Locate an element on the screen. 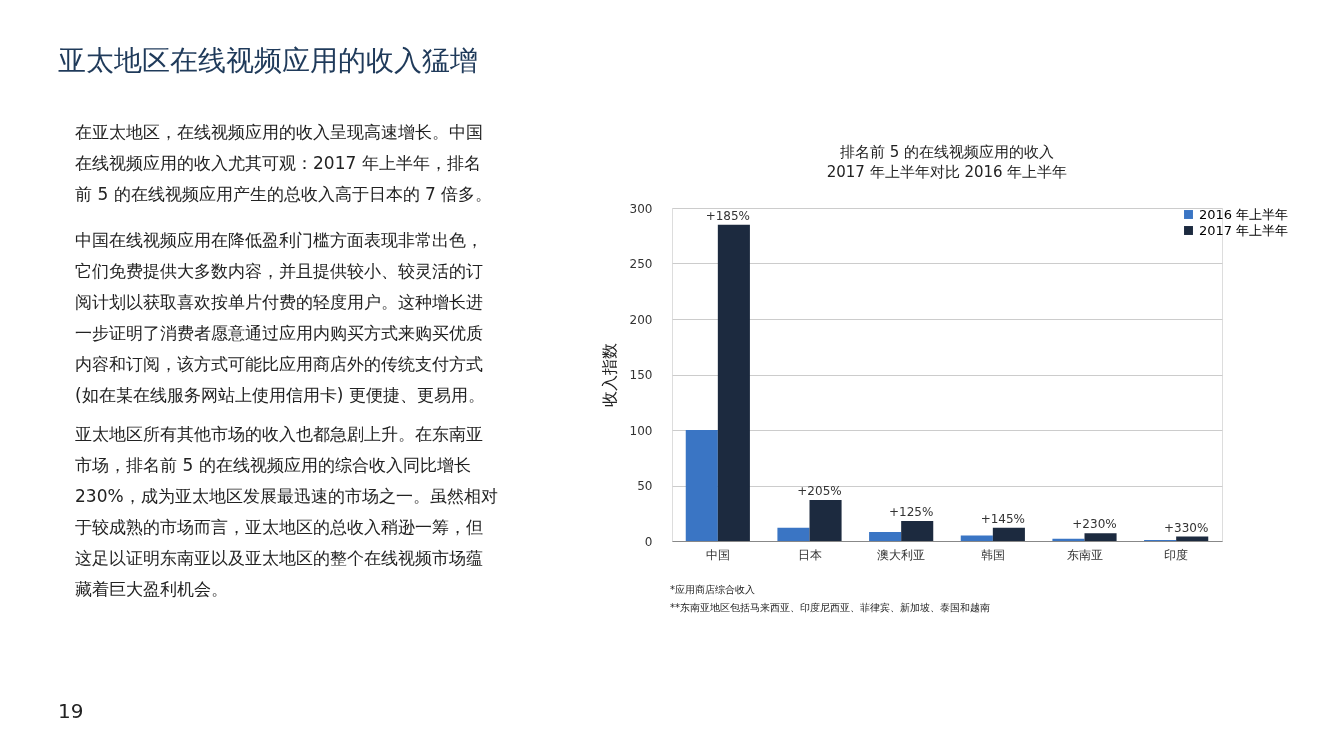 The height and width of the screenshot is (743, 1320). annotation: +330% is located at coordinates (1186, 527).